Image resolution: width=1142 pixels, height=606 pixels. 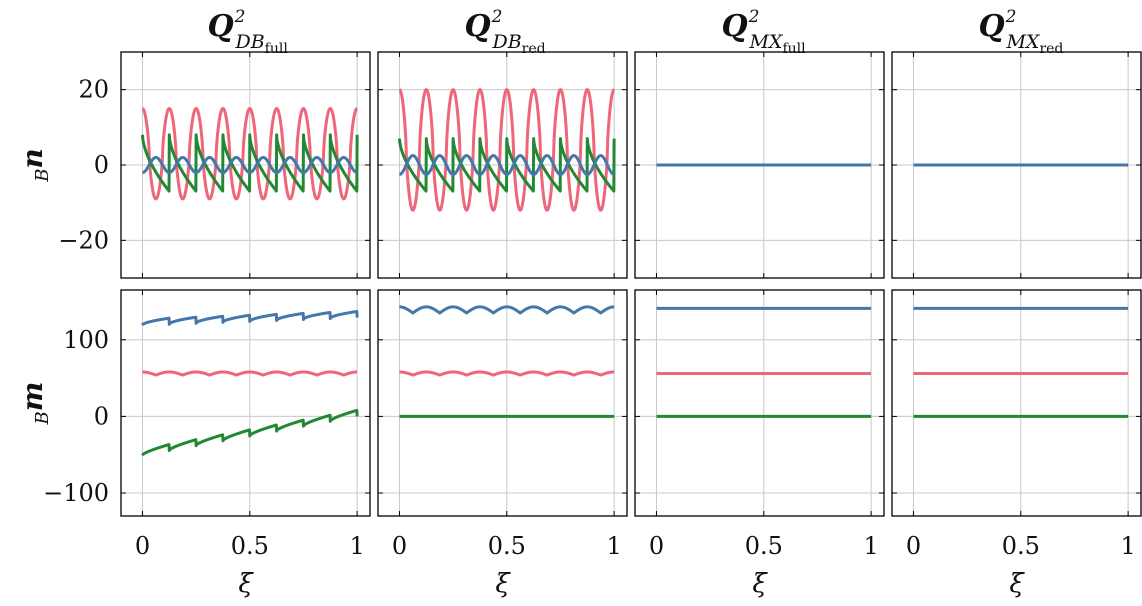 I want to click on panel-row2-col4: 0 0.5 1 ξ, so click(x=1016, y=444).